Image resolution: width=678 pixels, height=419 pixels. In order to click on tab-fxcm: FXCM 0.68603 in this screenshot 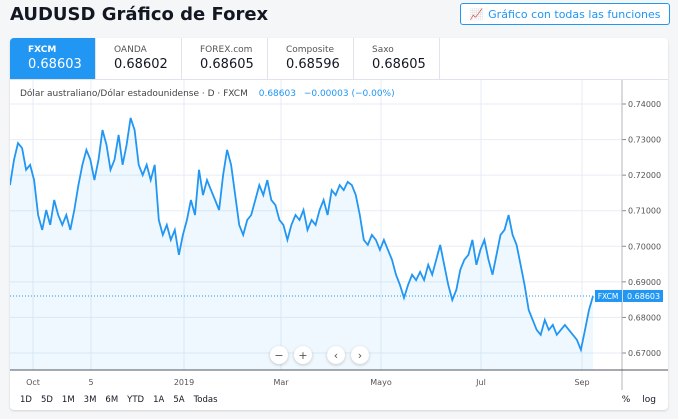, I will do `click(53, 58)`.